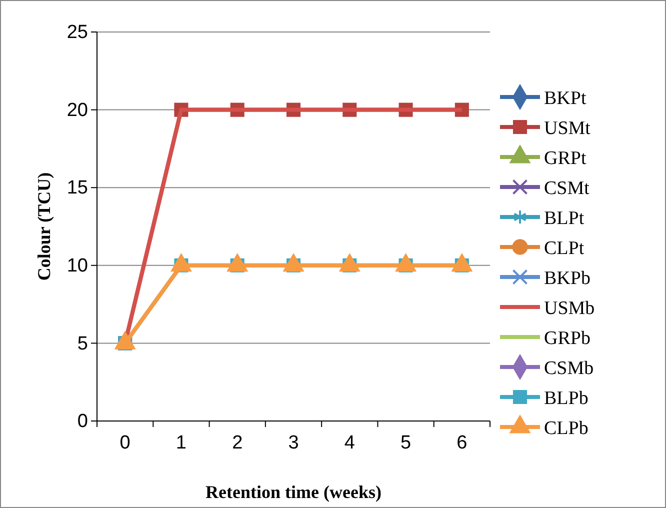 The image size is (666, 508). I want to click on legend-label: BKPb, so click(567, 278).